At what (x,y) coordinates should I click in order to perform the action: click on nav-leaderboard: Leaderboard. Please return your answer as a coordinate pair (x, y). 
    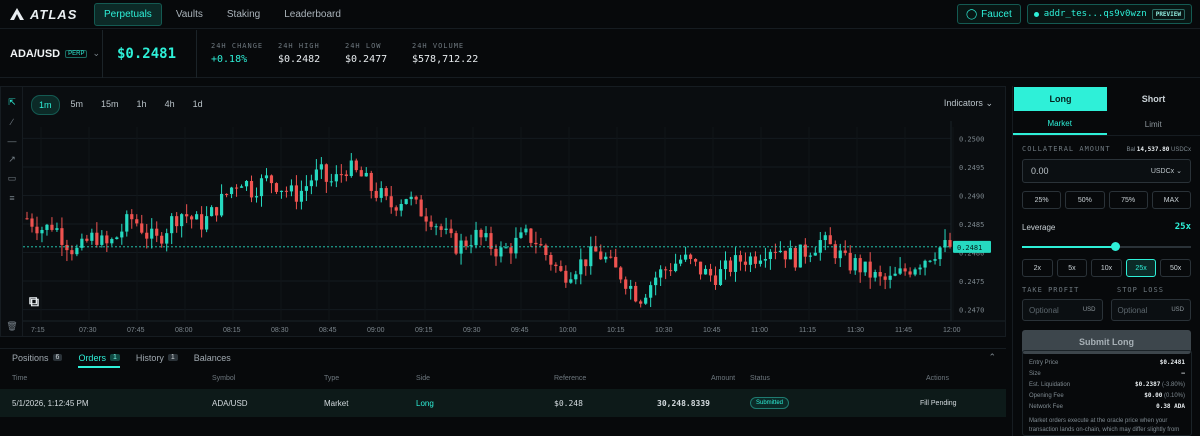
    Looking at the image, I should click on (312, 14).